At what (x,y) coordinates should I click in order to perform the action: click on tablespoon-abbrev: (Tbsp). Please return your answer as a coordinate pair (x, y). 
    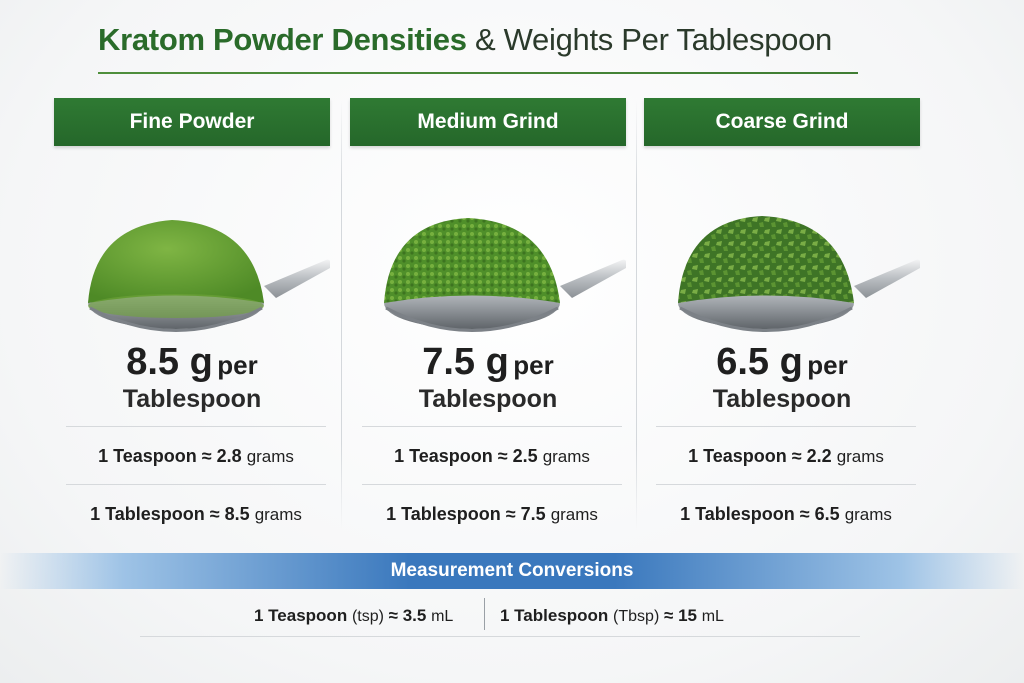
    Looking at the image, I should click on (636, 616).